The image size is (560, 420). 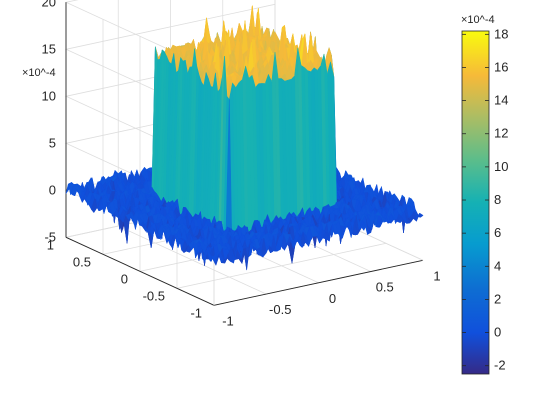 What do you see at coordinates (497, 232) in the screenshot?
I see `colorbar-tick-label: 6` at bounding box center [497, 232].